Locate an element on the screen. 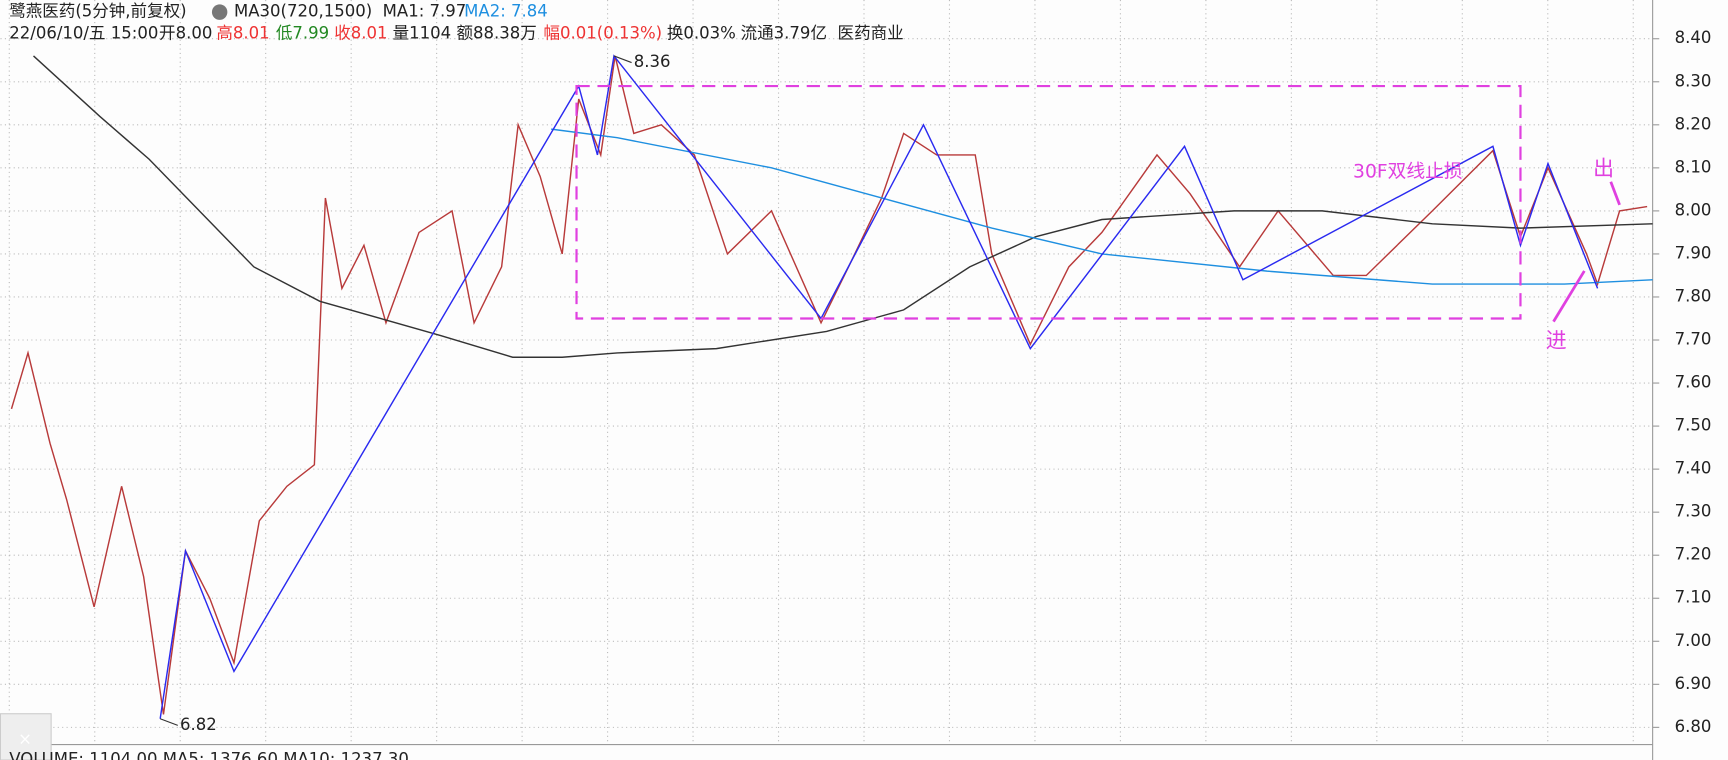  y-tick-label: 7.80 is located at coordinates (1693, 295).